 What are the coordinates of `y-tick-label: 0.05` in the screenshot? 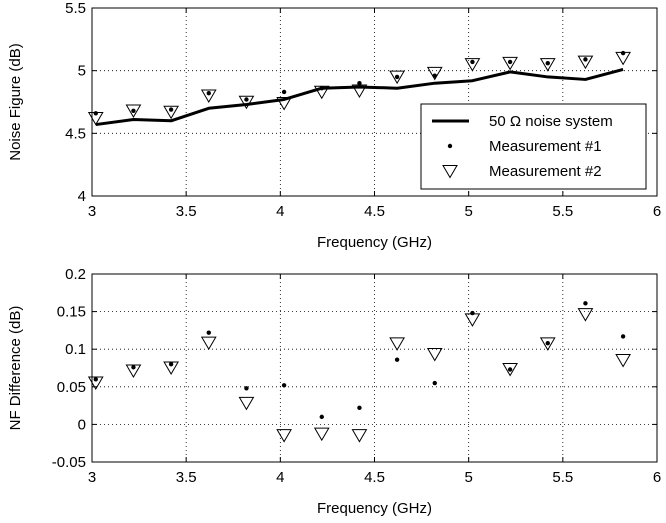 It's located at (71, 387).